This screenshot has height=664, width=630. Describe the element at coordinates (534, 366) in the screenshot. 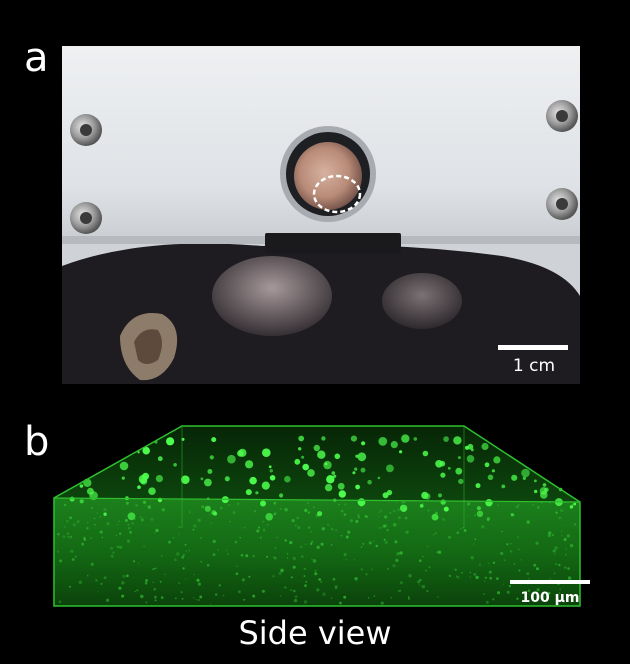

I see `scale-bar-a-label: 1 cm` at that location.